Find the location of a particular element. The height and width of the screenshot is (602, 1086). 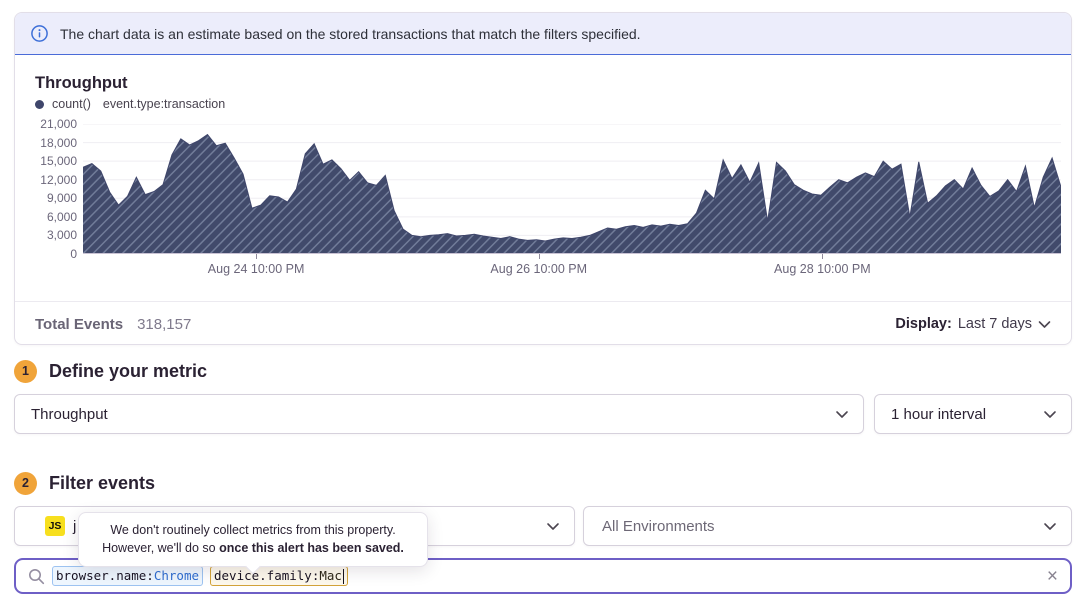

filter-token-device-family: device.family: Mac is located at coordinates (279, 576).